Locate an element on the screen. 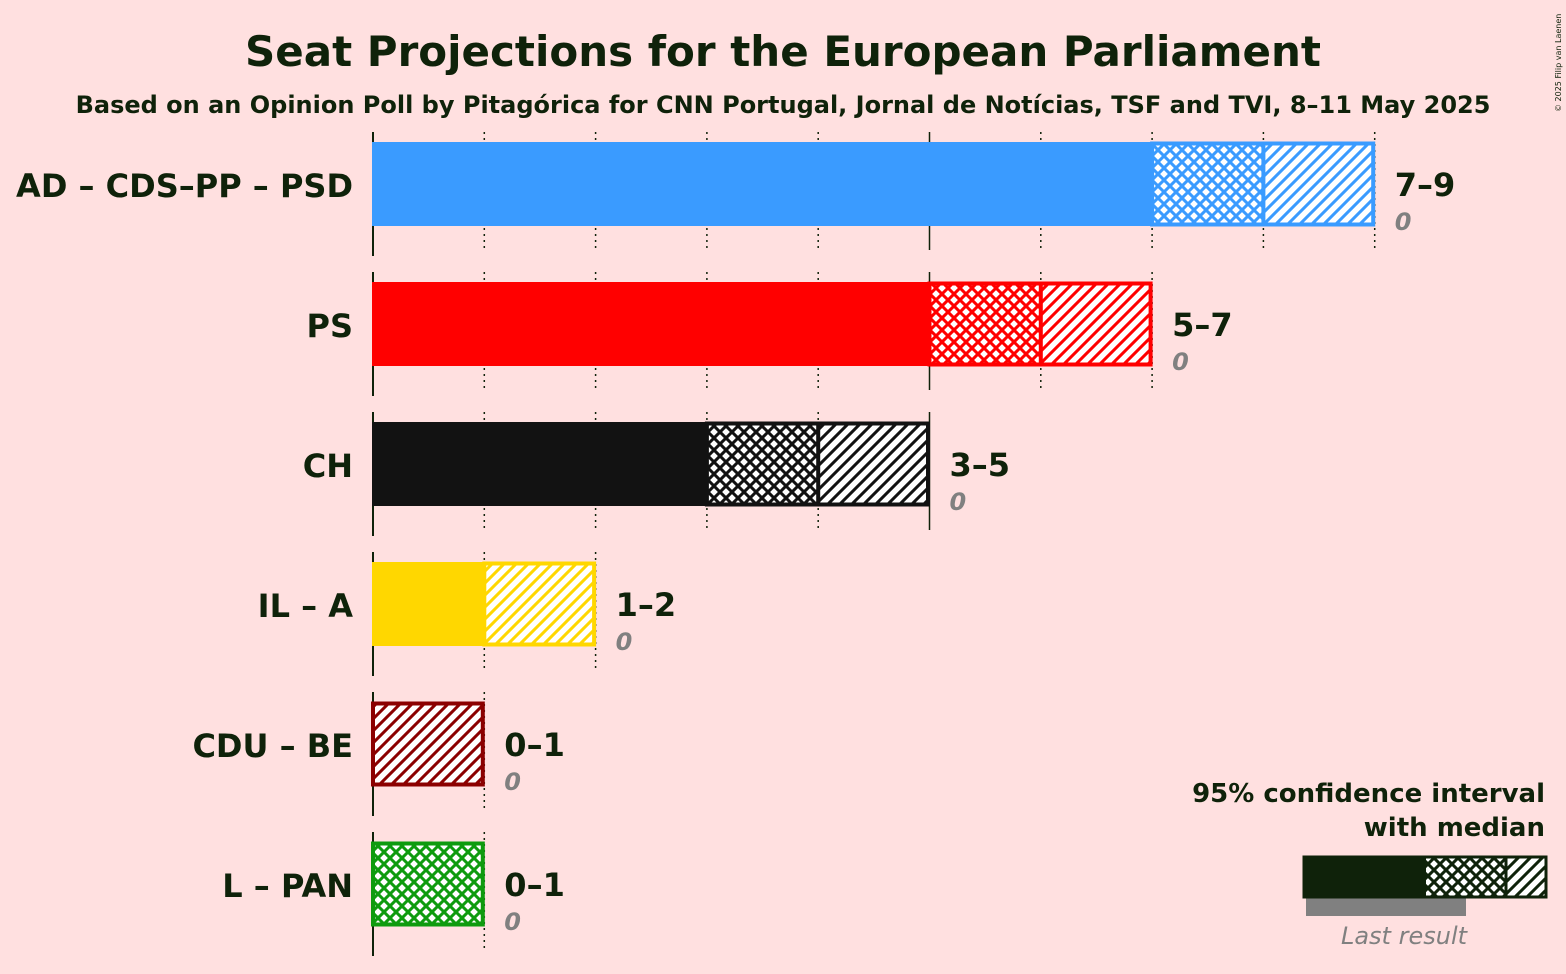  range-label: 7–9 is located at coordinates (1425, 185).